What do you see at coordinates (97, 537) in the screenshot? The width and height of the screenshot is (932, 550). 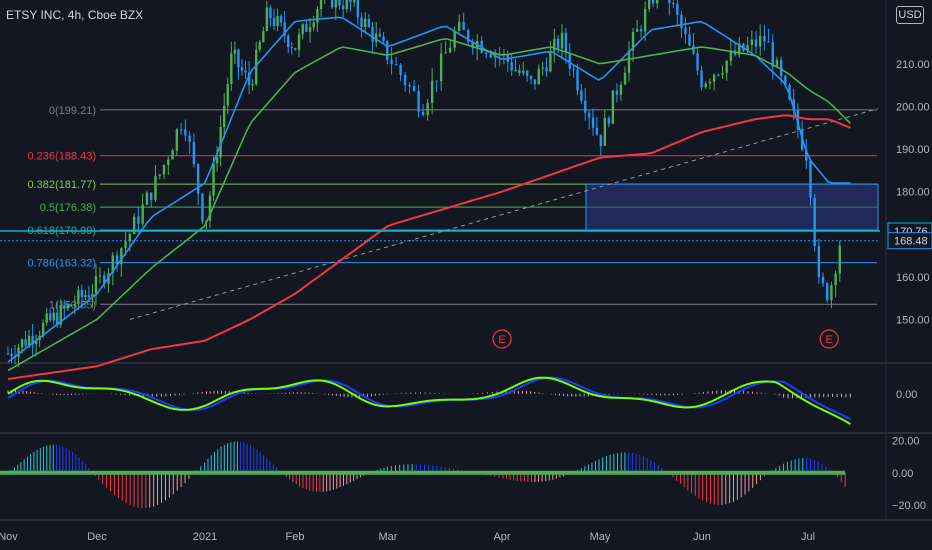 I see `time-axis-label: Dec` at bounding box center [97, 537].